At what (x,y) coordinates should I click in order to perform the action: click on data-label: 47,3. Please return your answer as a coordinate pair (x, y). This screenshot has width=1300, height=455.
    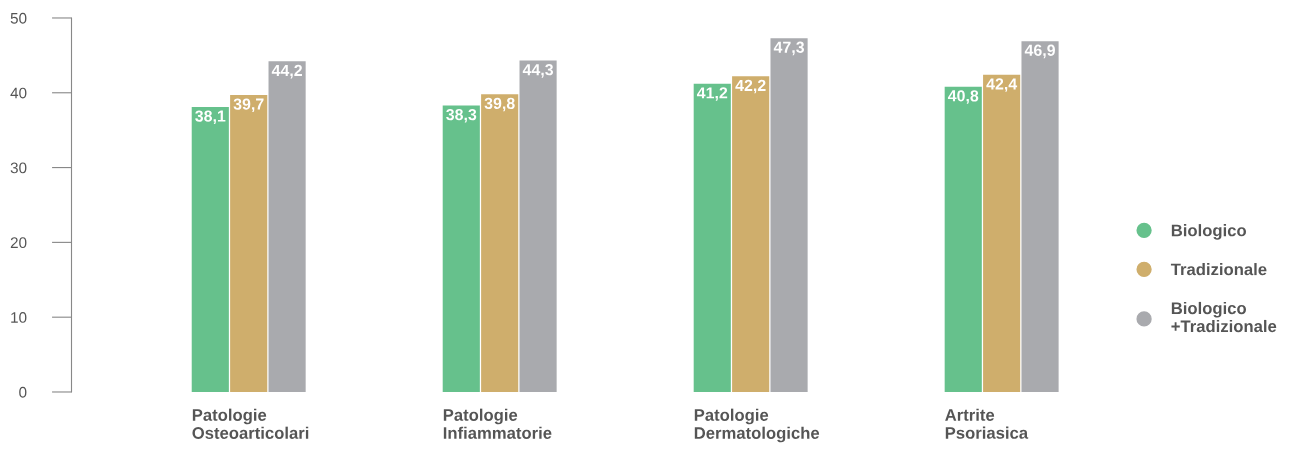
    Looking at the image, I should click on (789, 48).